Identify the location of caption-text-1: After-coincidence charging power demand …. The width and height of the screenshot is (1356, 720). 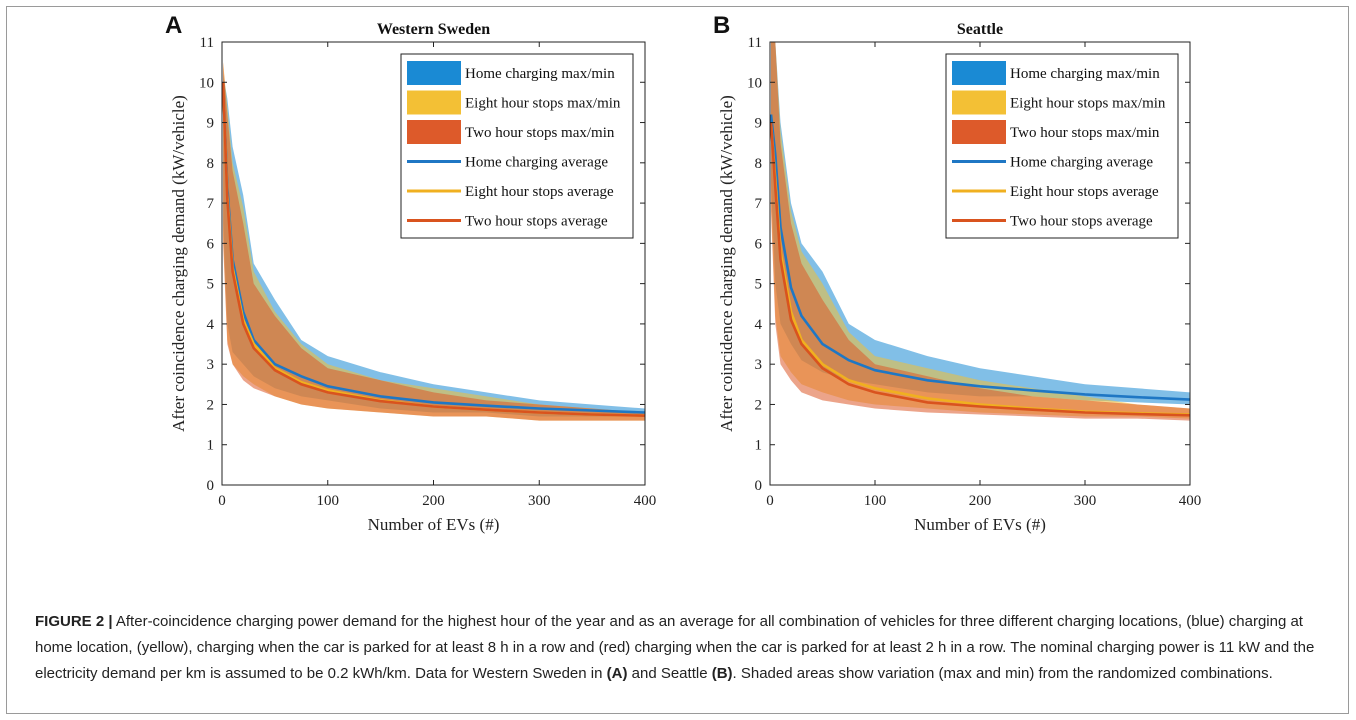
(675, 647).